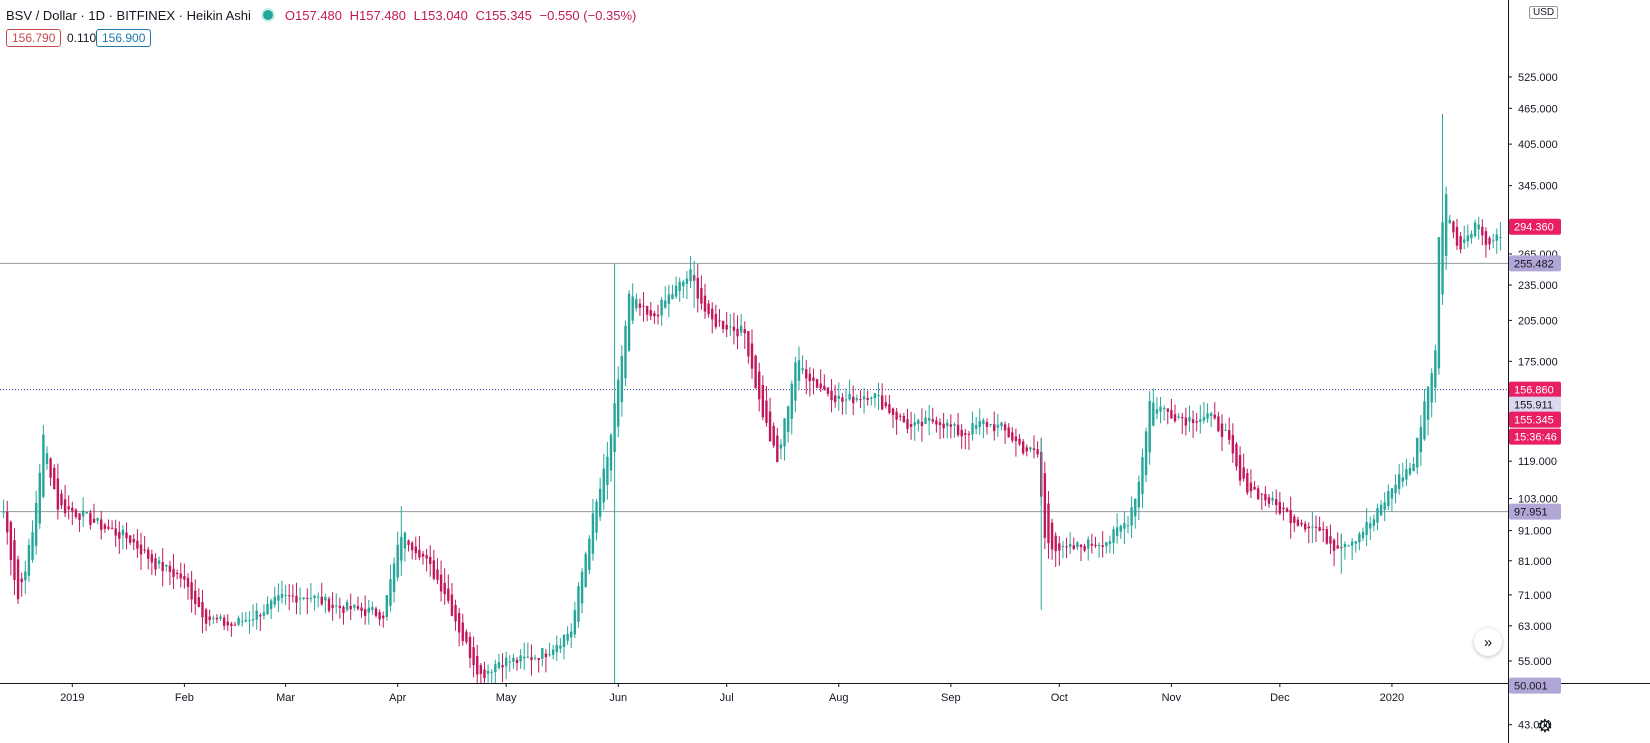  Describe the element at coordinates (1538, 362) in the screenshot. I see `price-tick-label: 175.000` at that location.